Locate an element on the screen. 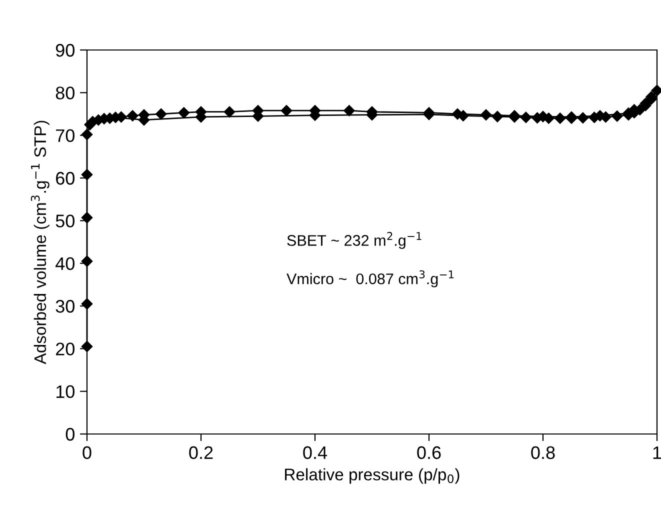  y-tick-label: 60 is located at coordinates (65, 178).